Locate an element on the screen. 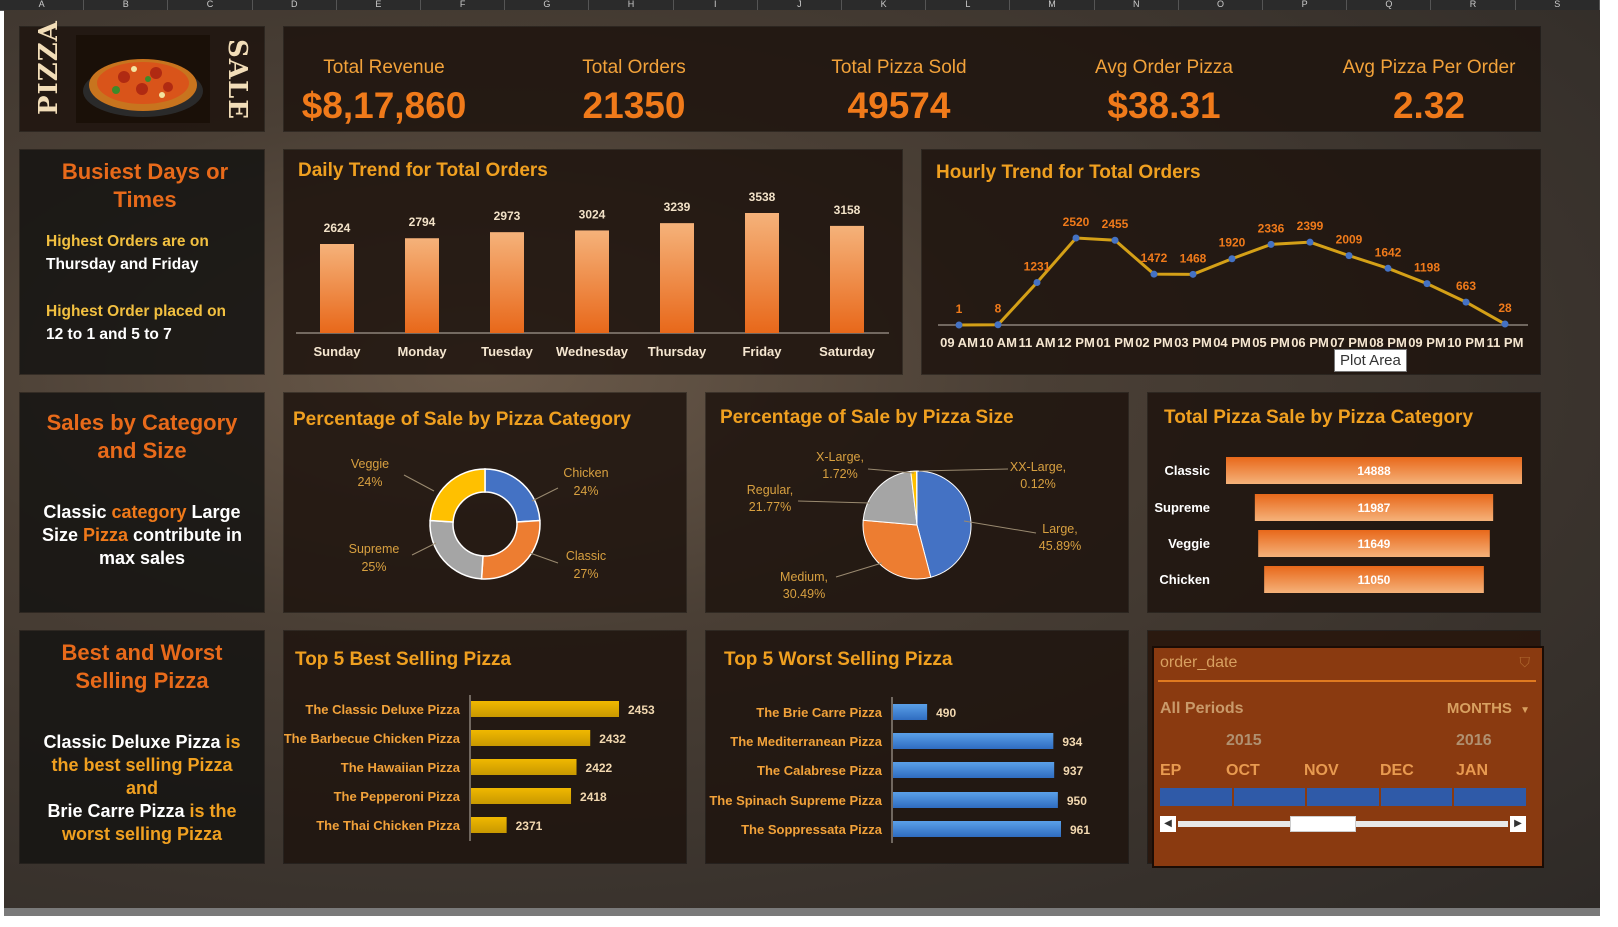 The width and height of the screenshot is (1618, 927). top5-best-title: Top 5 Best Selling Pizza is located at coordinates (403, 659).